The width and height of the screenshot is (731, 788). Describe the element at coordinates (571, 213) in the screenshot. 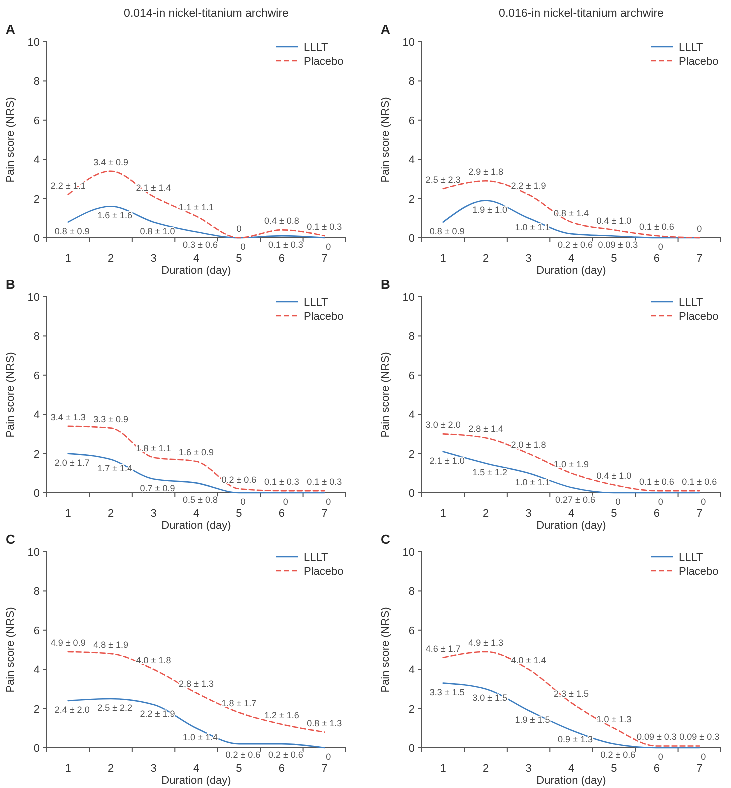

I see `data-label: 0.8 ± 1.4` at that location.